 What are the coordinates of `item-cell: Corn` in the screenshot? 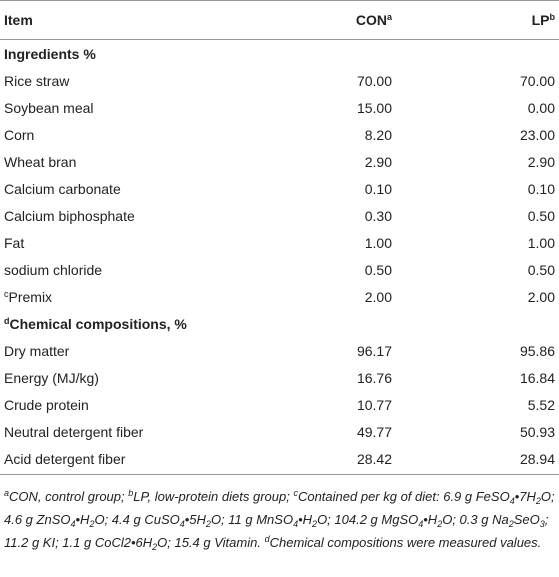 It's located at (154, 134).